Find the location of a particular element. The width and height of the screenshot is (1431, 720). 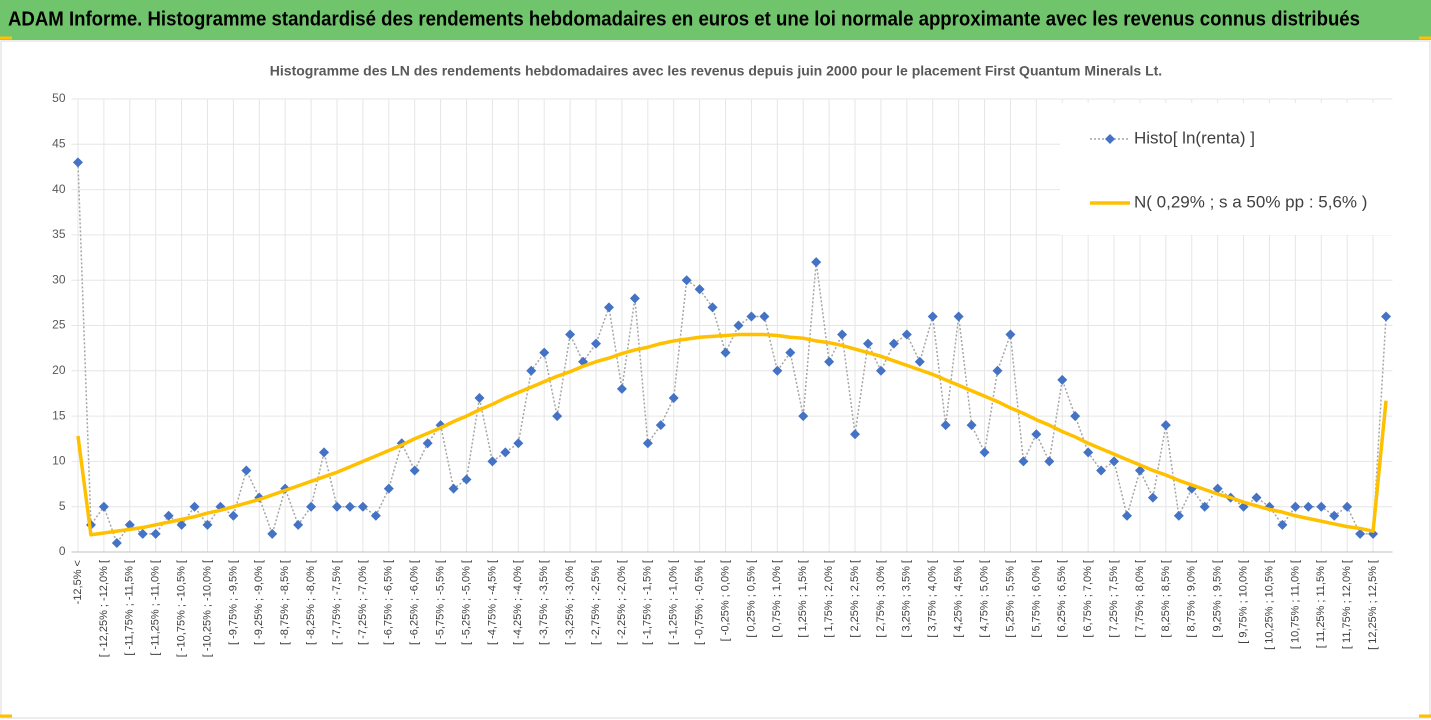

x-tick-label: [ 8,75% ; 9,0% [ is located at coordinates (1192, 599).